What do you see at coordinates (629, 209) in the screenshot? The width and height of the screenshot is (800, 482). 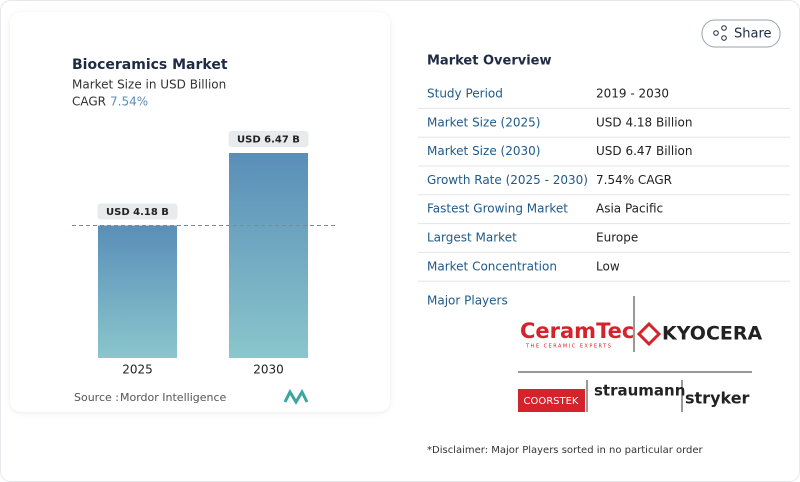 I see `overview-value: Asia Pacific` at bounding box center [629, 209].